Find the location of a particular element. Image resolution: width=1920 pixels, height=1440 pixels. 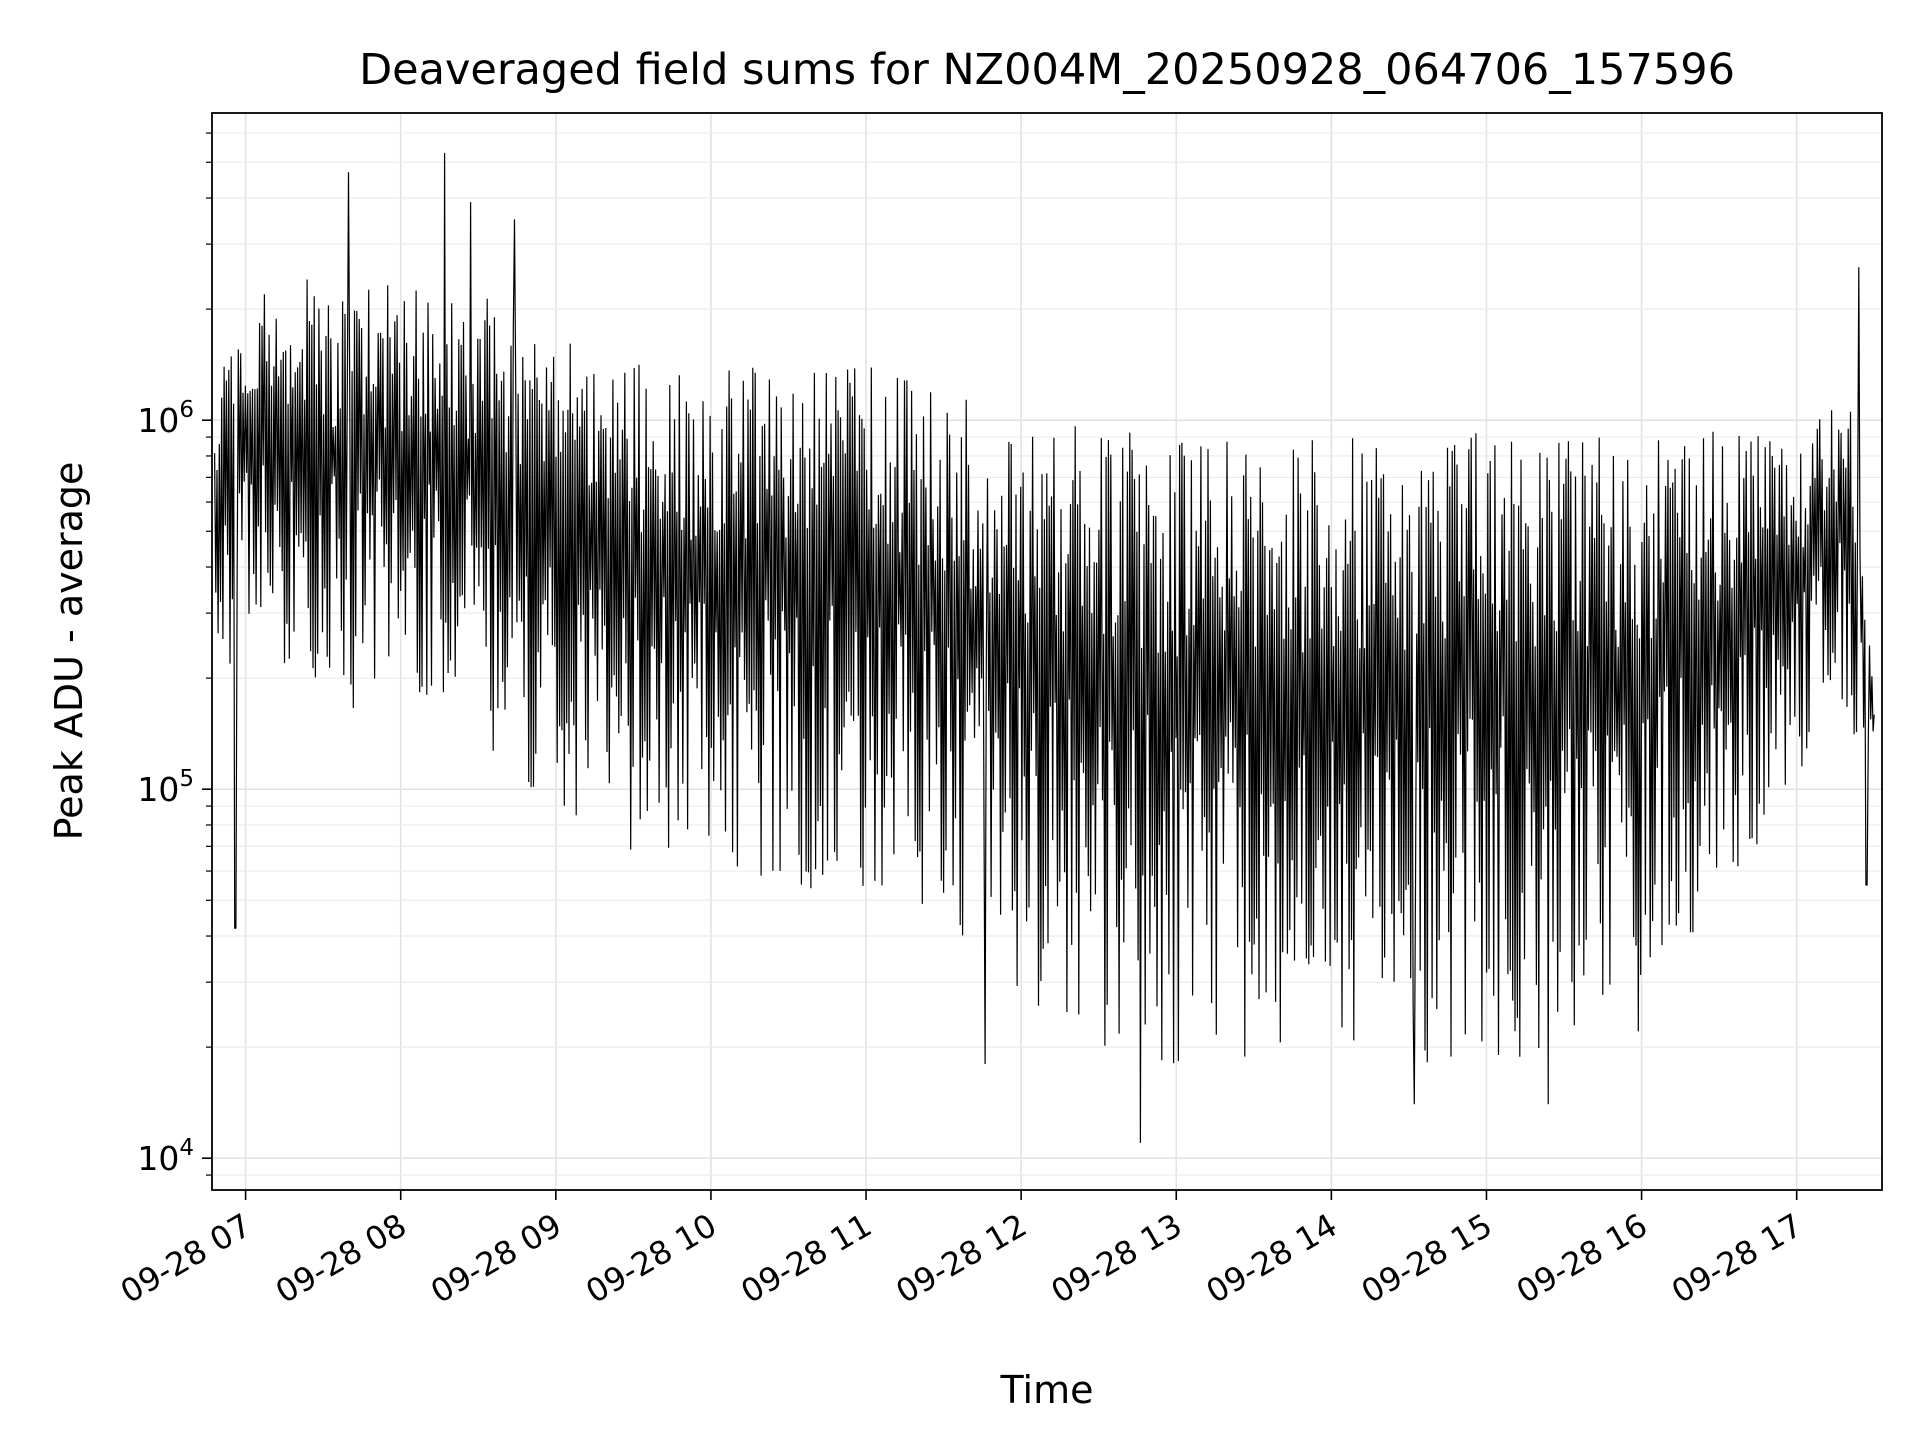

y-tick-label: 104 is located at coordinates (165, 1156).